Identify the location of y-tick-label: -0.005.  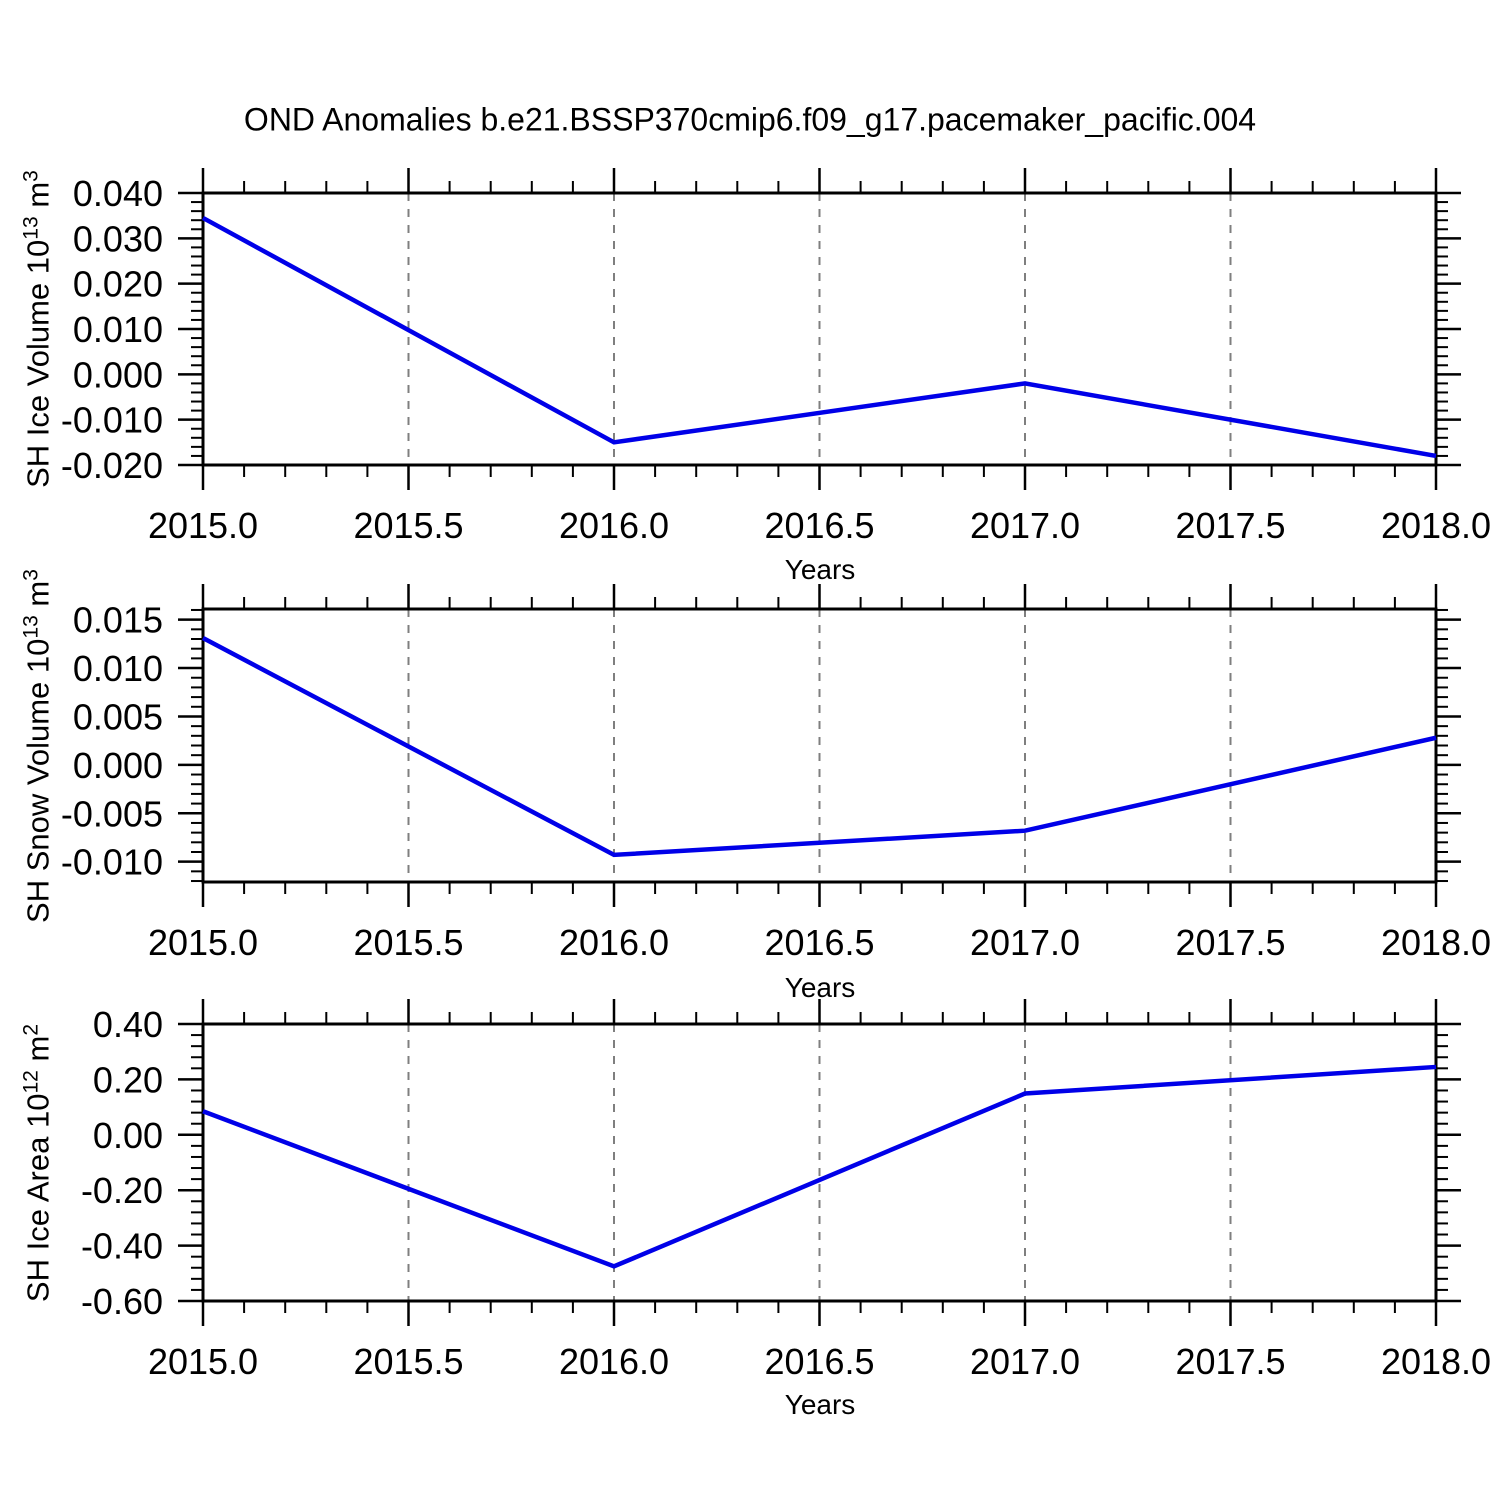
(112, 813).